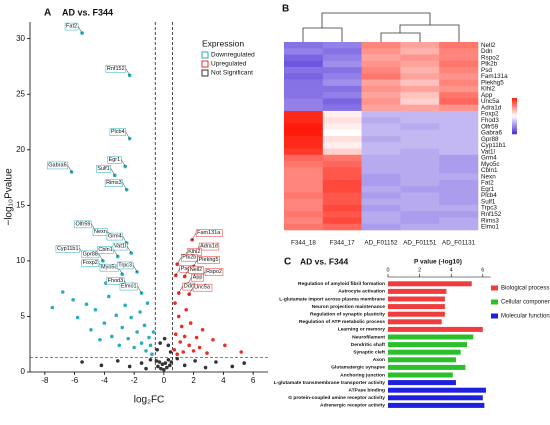 This screenshot has height=425, width=550. What do you see at coordinates (490, 139) in the screenshot?
I see `row-label: Gpr88` at bounding box center [490, 139].